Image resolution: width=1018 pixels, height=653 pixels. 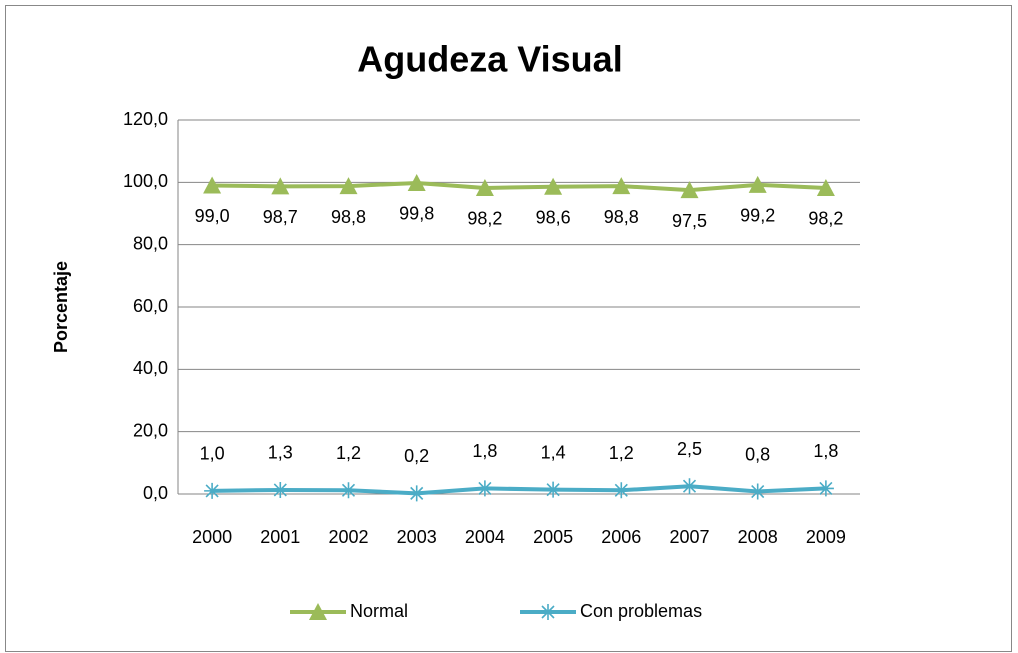 I want to click on data-label: 1,4, so click(x=553, y=452).